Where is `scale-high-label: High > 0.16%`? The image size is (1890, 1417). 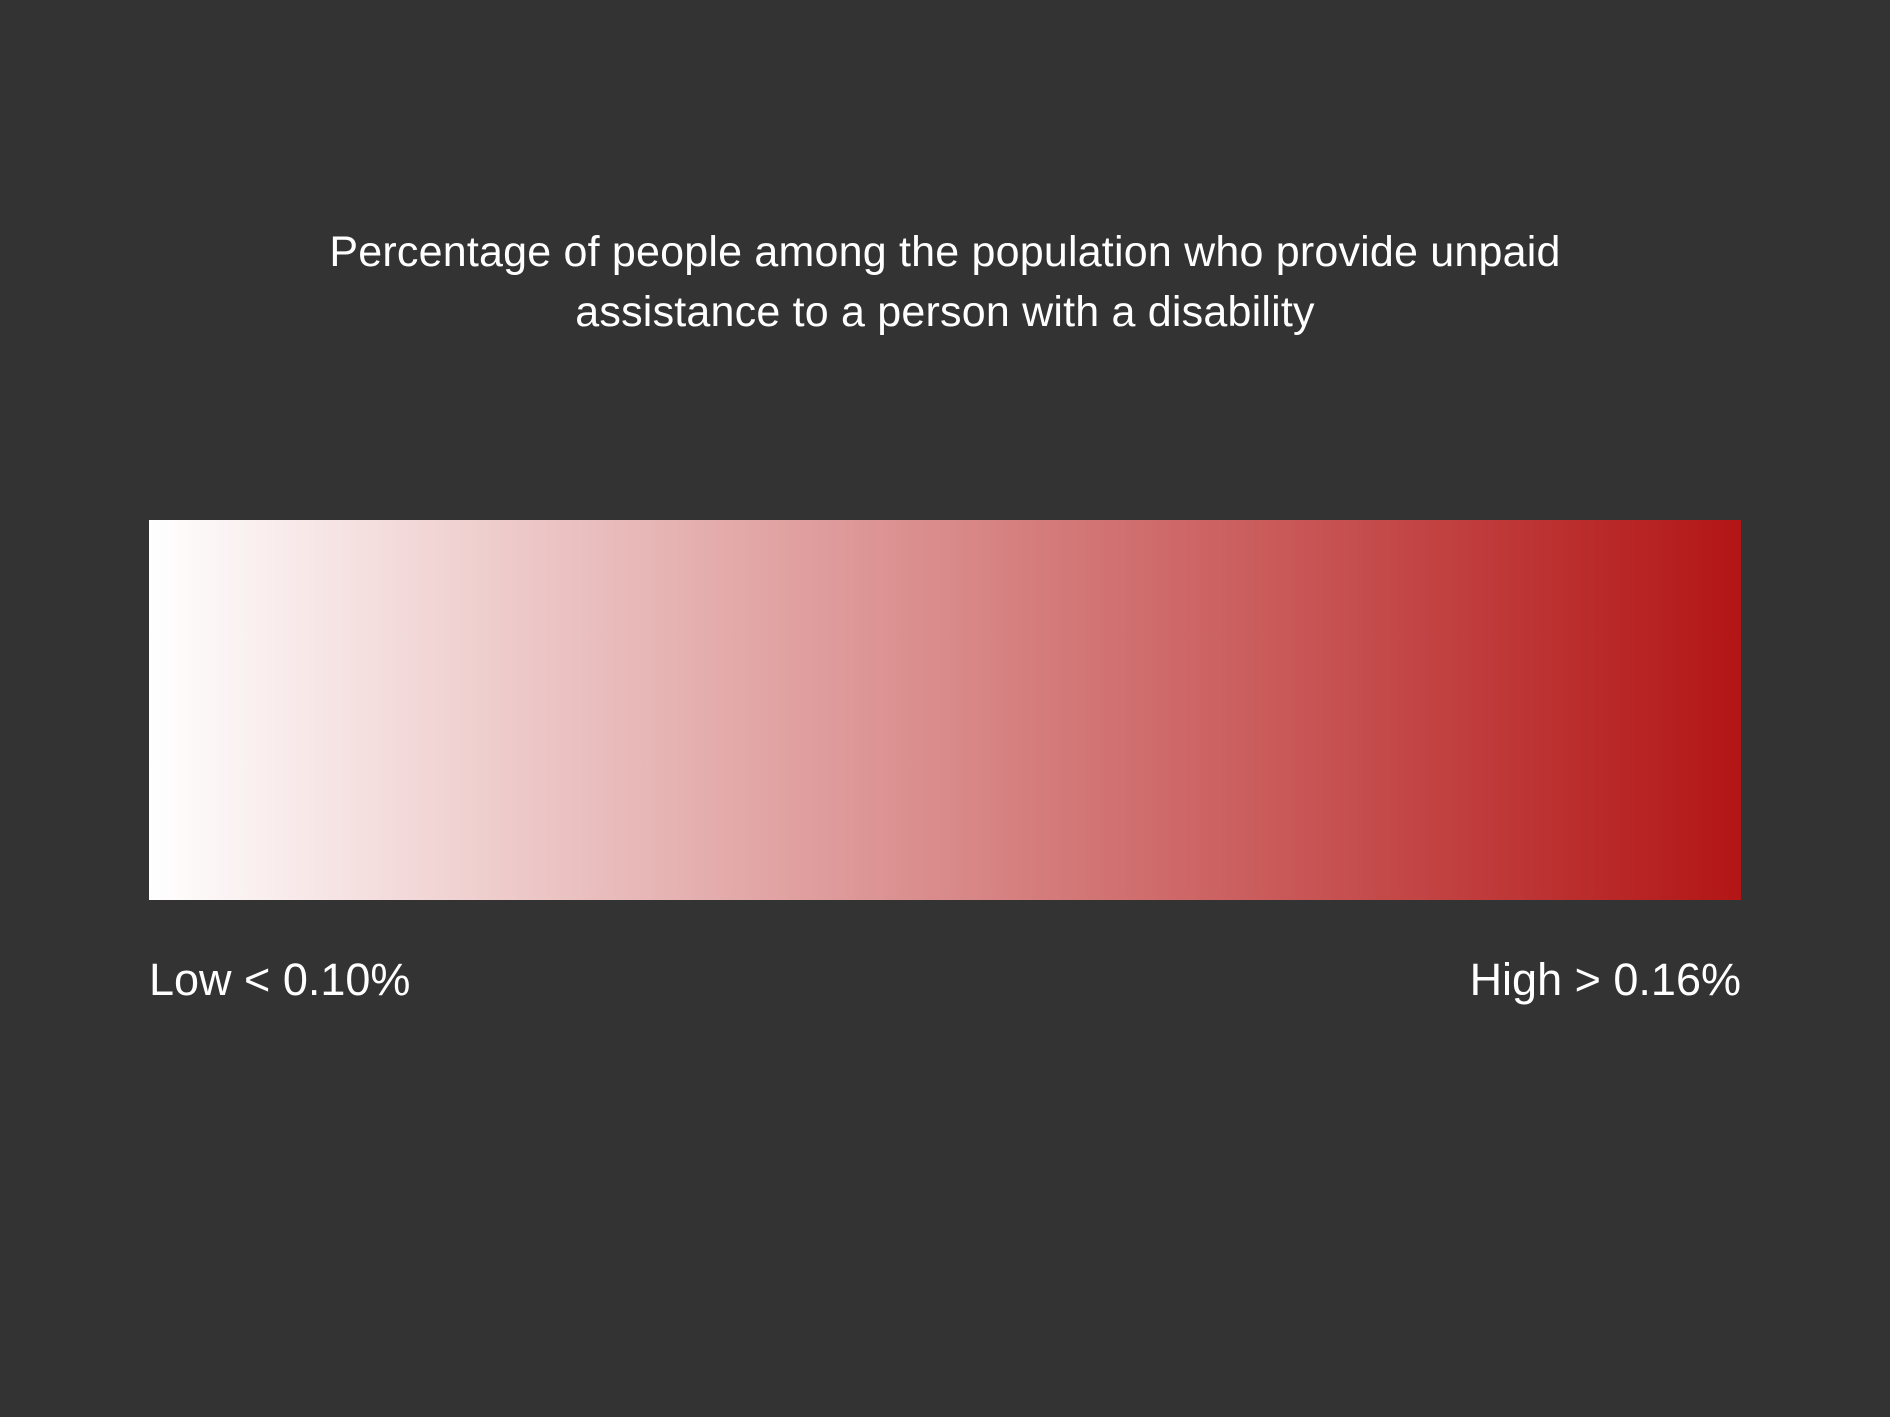 scale-high-label: High > 0.16% is located at coordinates (1605, 979).